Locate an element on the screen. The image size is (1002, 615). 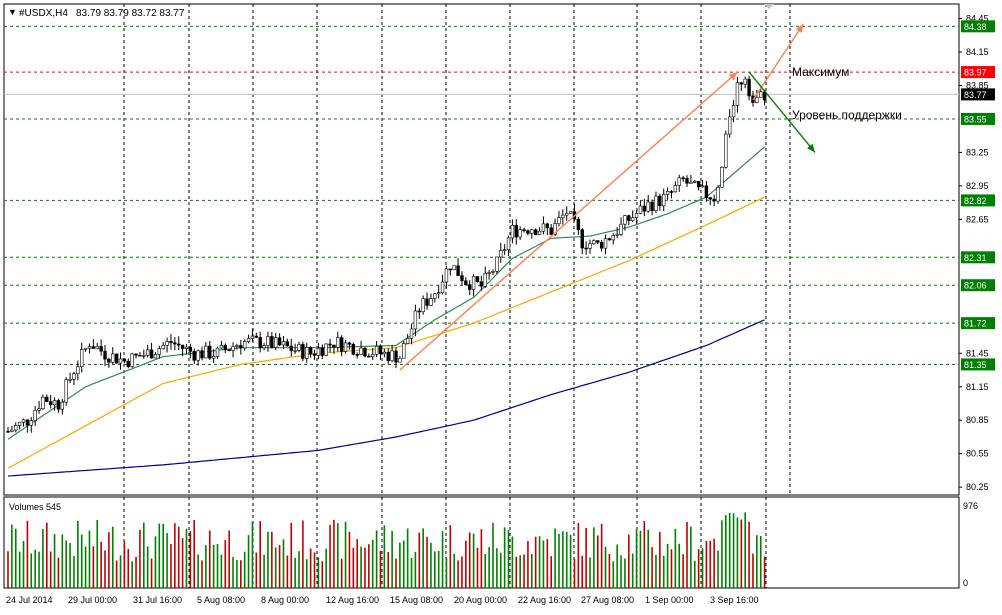
header-arrow-icon: ▼ is located at coordinates (12, 12).